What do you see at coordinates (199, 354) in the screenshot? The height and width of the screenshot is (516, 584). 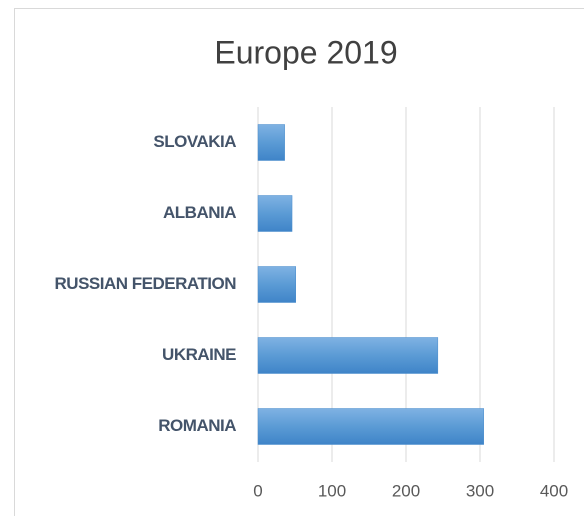 I see `y-tick-label: UKRAINE` at bounding box center [199, 354].